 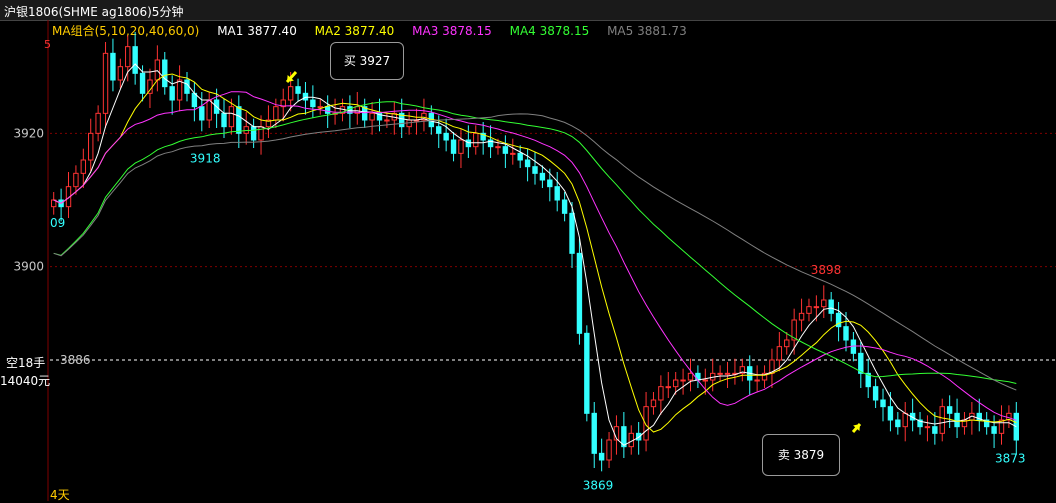 What do you see at coordinates (26, 363) in the screenshot?
I see `short-position-label: 空18手` at bounding box center [26, 363].